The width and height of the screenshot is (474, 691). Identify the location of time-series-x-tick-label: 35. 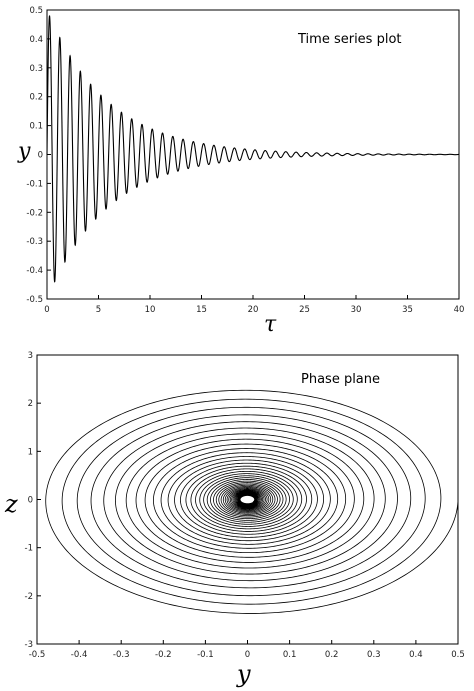
(407, 310).